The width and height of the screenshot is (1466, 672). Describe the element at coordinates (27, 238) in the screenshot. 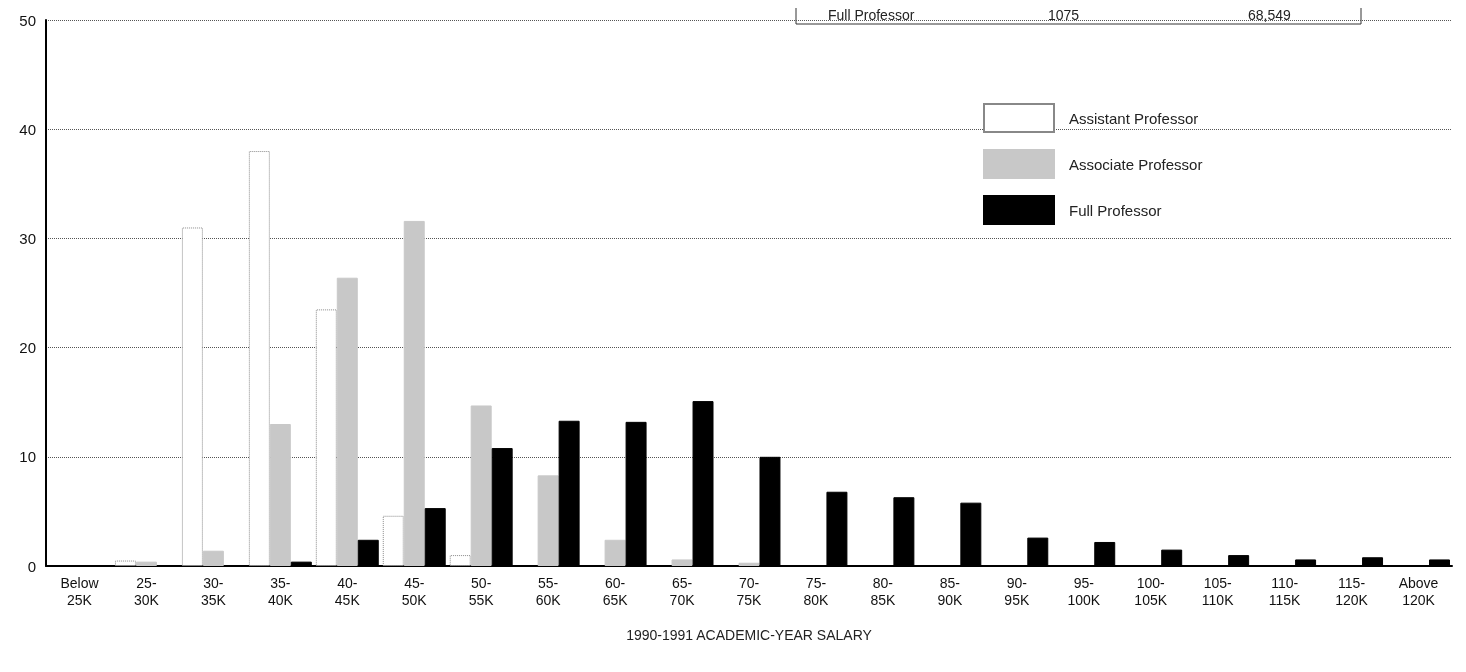

I see `y-tick-label: 30` at that location.